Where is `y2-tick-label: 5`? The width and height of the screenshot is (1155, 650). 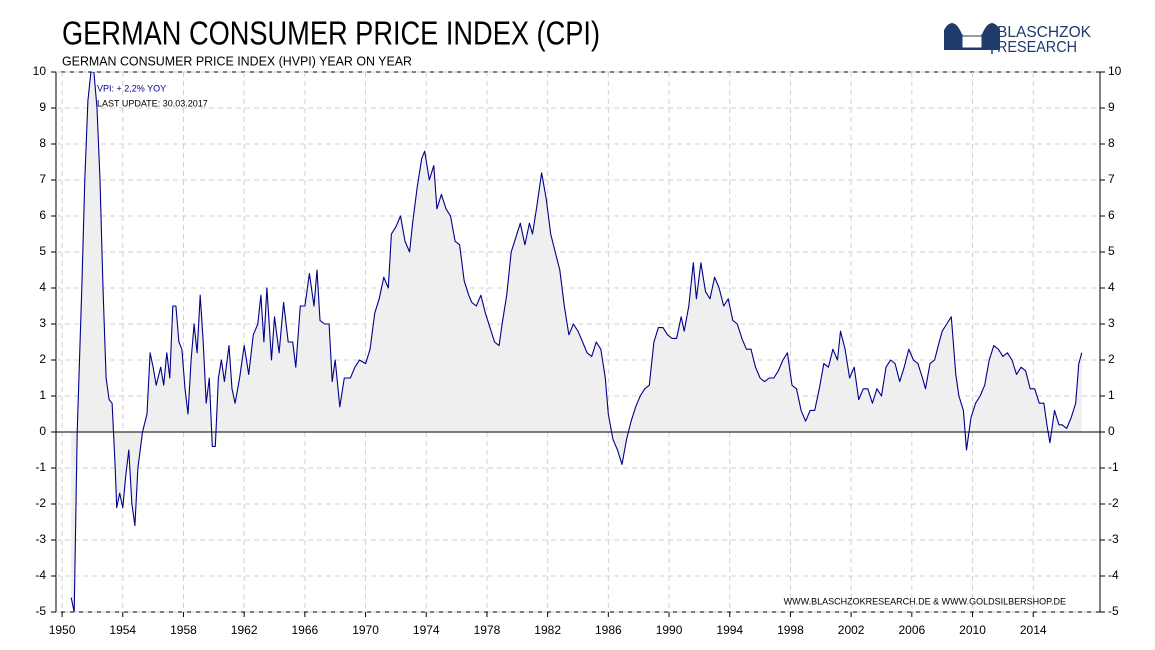
y2-tick-label: 5 is located at coordinates (1111, 251).